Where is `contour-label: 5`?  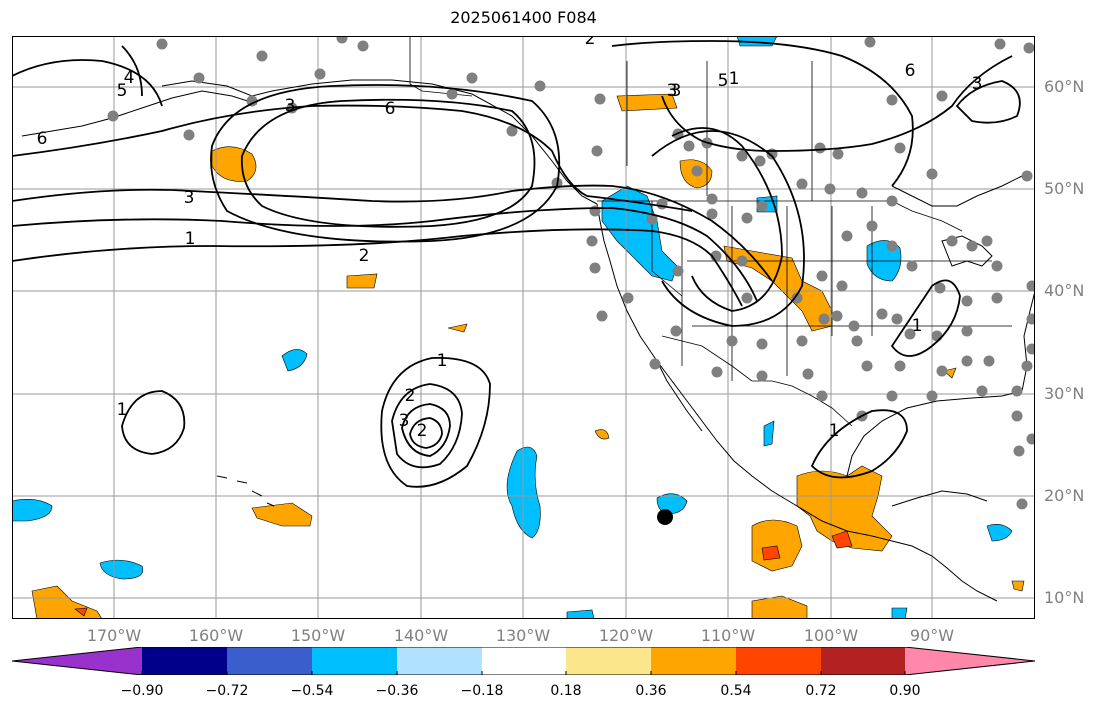 contour-label: 5 is located at coordinates (122, 91).